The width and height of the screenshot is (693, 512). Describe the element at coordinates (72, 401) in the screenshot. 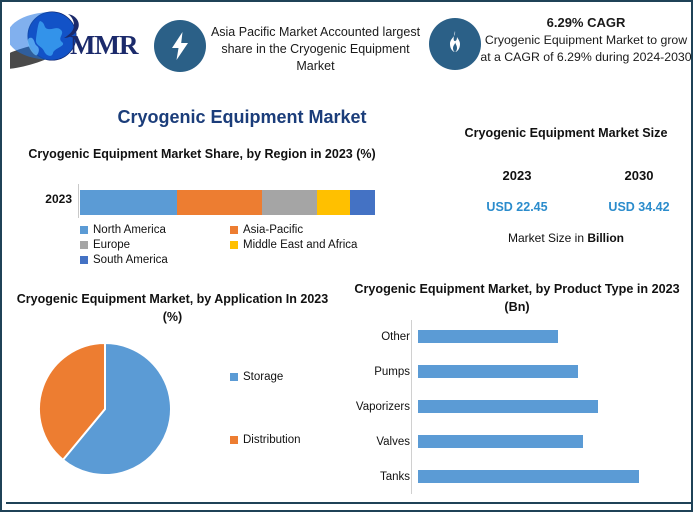

I see `pie-slice-distribution` at that location.